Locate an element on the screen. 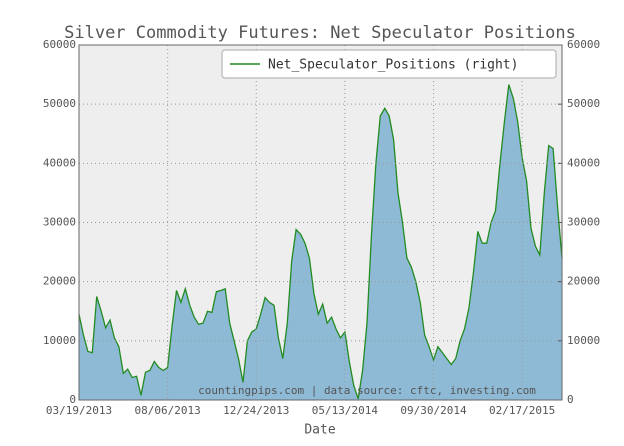  y2-tick-label: 20000 is located at coordinates (583, 281).